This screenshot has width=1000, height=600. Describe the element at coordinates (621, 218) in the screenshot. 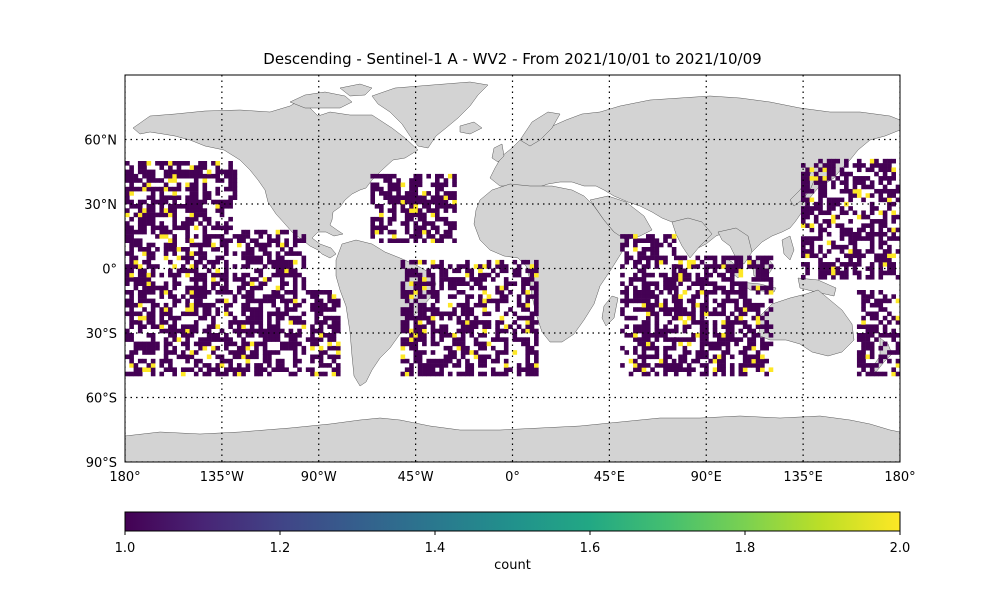

I see `arabia-land` at that location.